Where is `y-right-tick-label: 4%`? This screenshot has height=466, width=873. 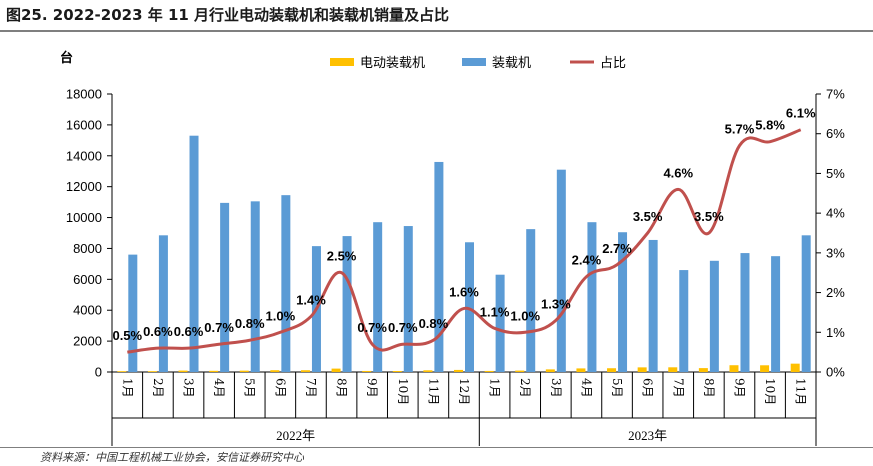
y-right-tick-label: 4% is located at coordinates (835, 213).